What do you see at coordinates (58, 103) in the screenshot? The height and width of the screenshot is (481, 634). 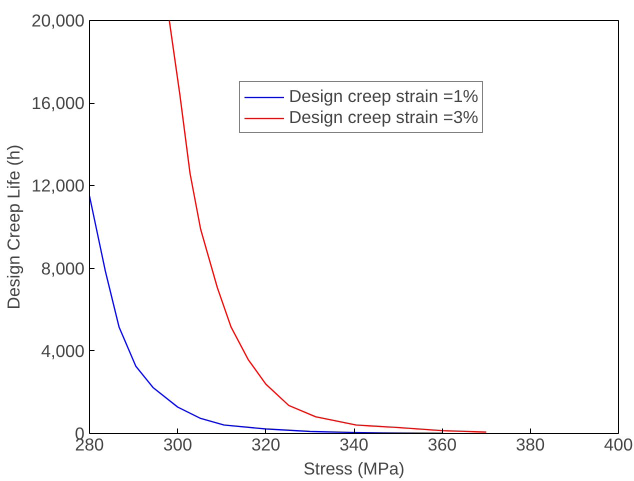 I see `y-tick-label: 16,000` at bounding box center [58, 103].